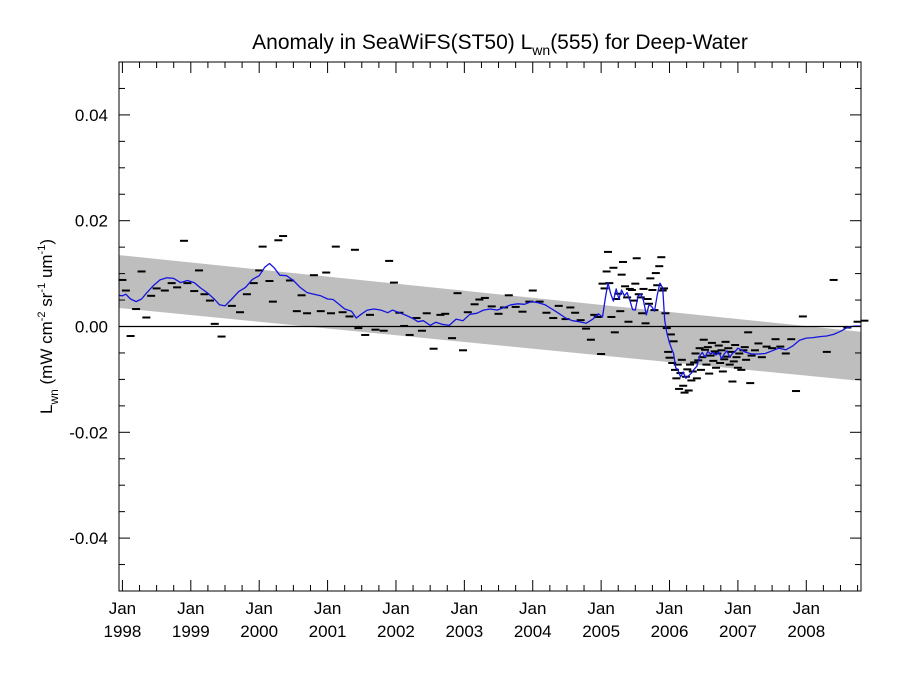 This screenshot has width=900, height=675. What do you see at coordinates (649, 42) in the screenshot?
I see `chart-title-part: (555) for Deep-Water` at bounding box center [649, 42].